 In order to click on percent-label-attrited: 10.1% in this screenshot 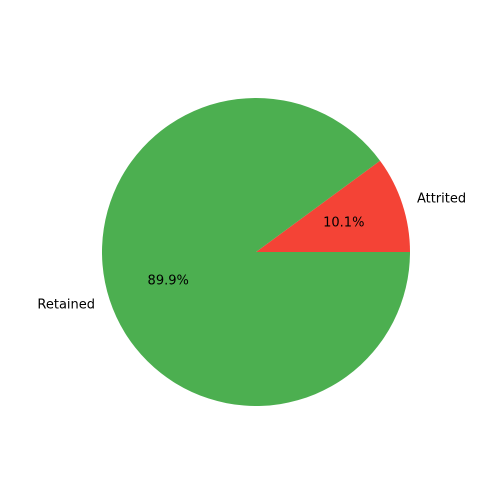, I will do `click(343, 223)`.